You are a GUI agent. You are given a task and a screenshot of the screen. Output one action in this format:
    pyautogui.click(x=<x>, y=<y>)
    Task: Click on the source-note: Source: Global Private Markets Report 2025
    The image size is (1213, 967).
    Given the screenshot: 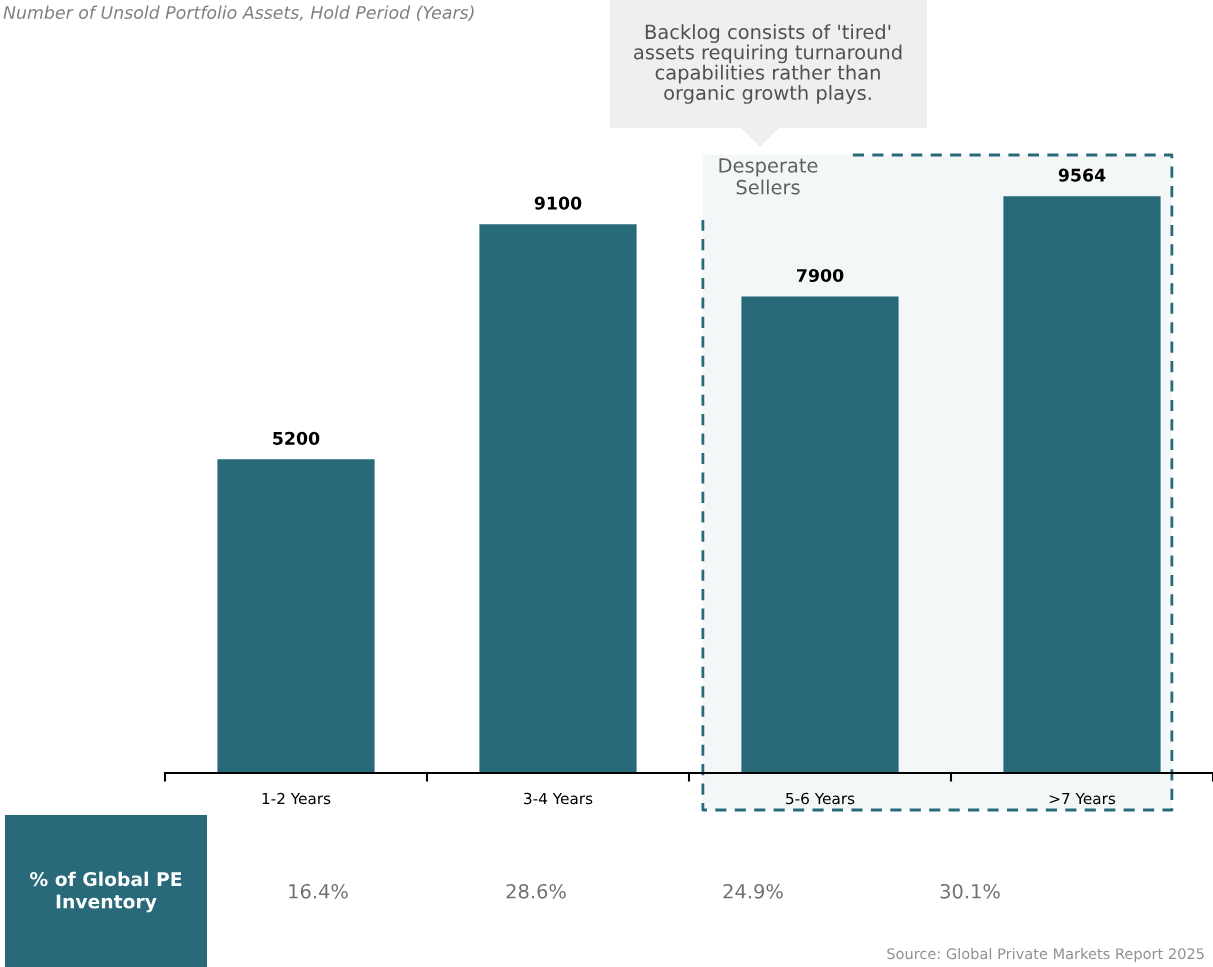 What is the action you would take?
    pyautogui.click(x=1045, y=955)
    